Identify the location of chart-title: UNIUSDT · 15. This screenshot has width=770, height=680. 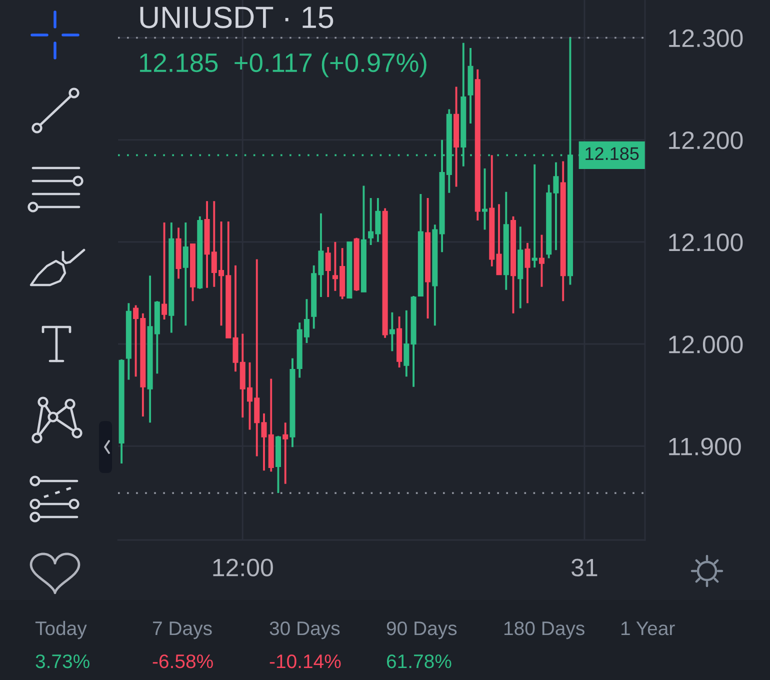
(237, 17).